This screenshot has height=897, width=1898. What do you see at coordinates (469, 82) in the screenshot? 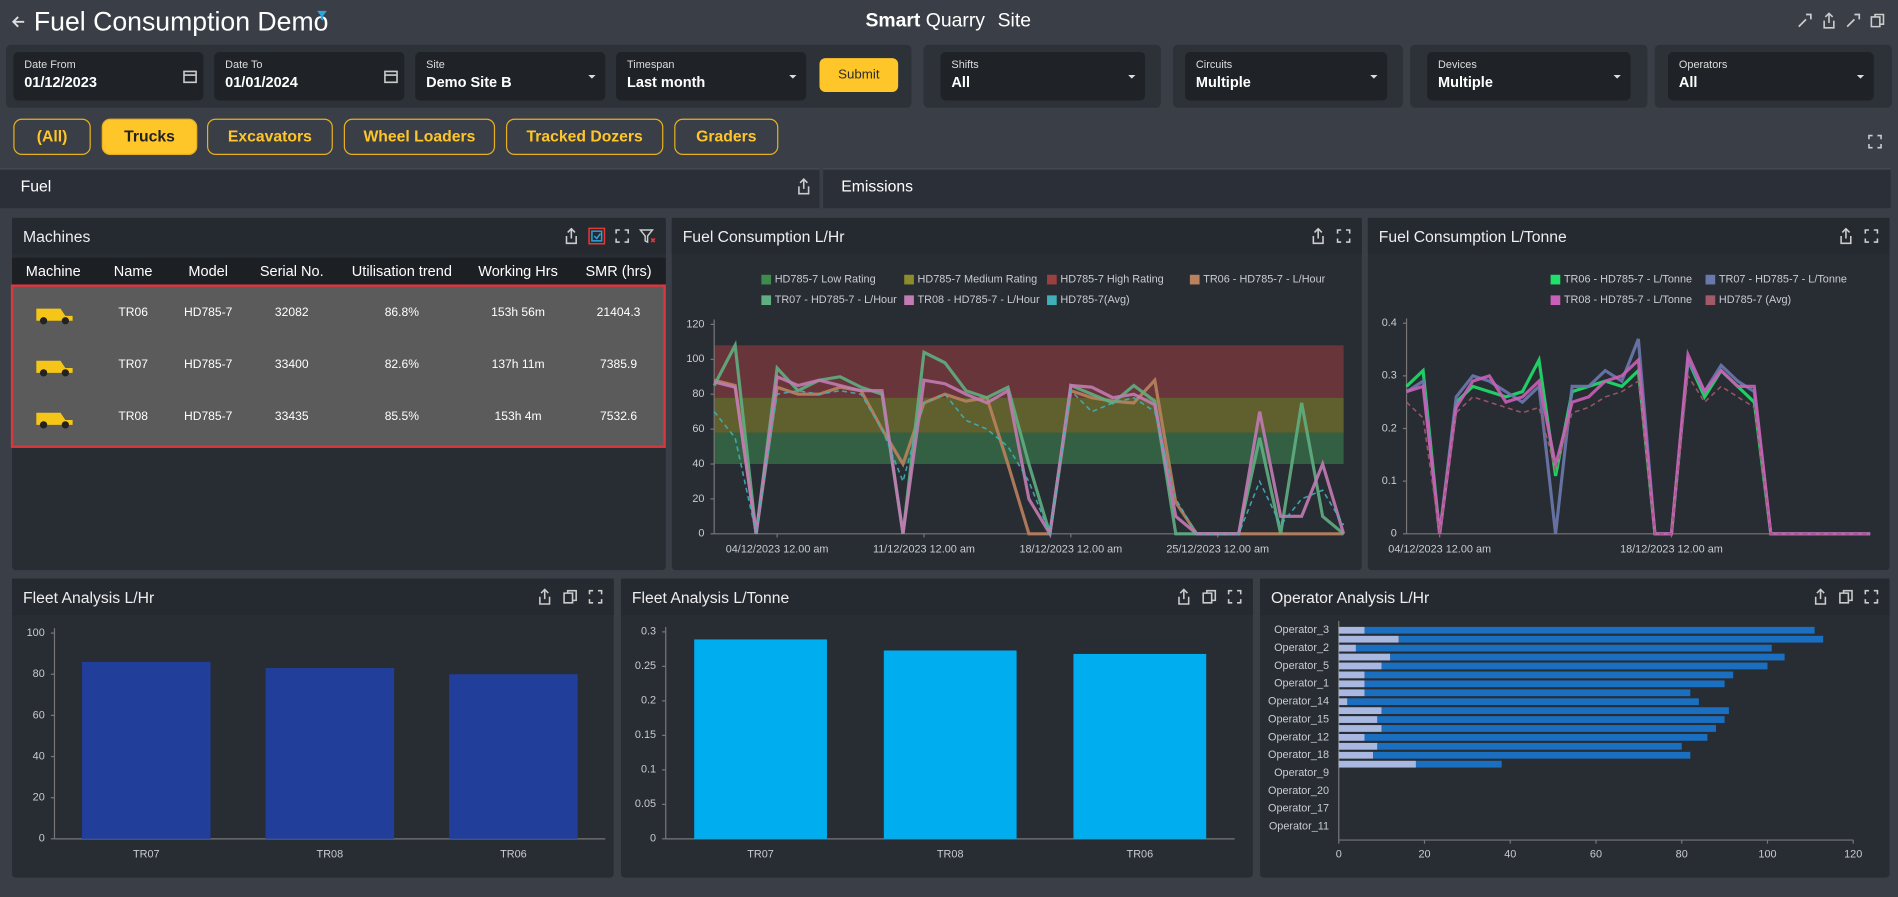
I see `filter-value: Demo Site B` at bounding box center [469, 82].